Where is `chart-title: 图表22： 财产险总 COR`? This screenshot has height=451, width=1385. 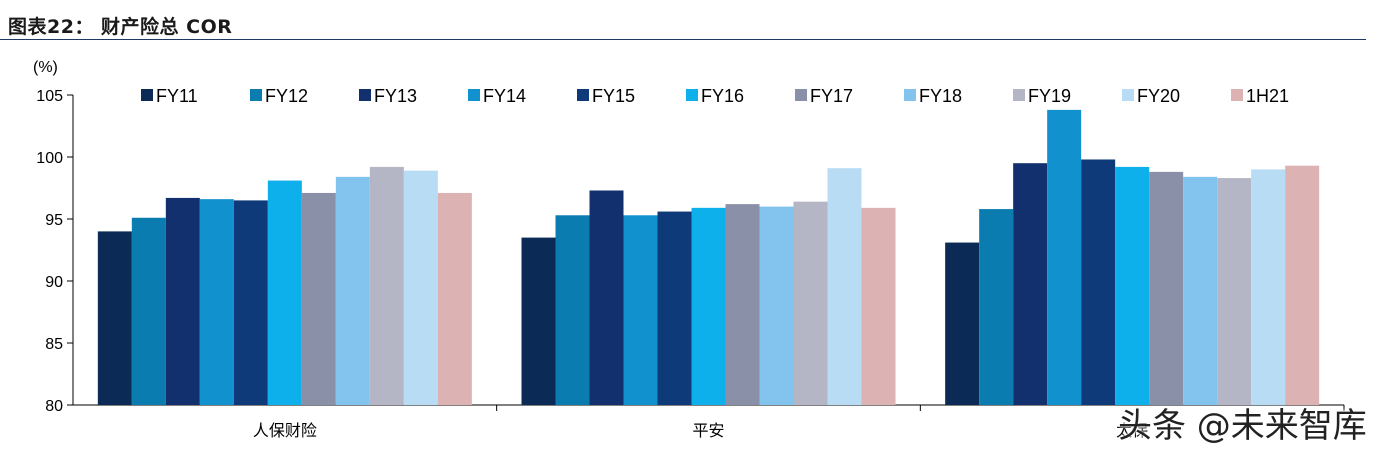
chart-title: 图表22： 财产险总 COR is located at coordinates (120, 27).